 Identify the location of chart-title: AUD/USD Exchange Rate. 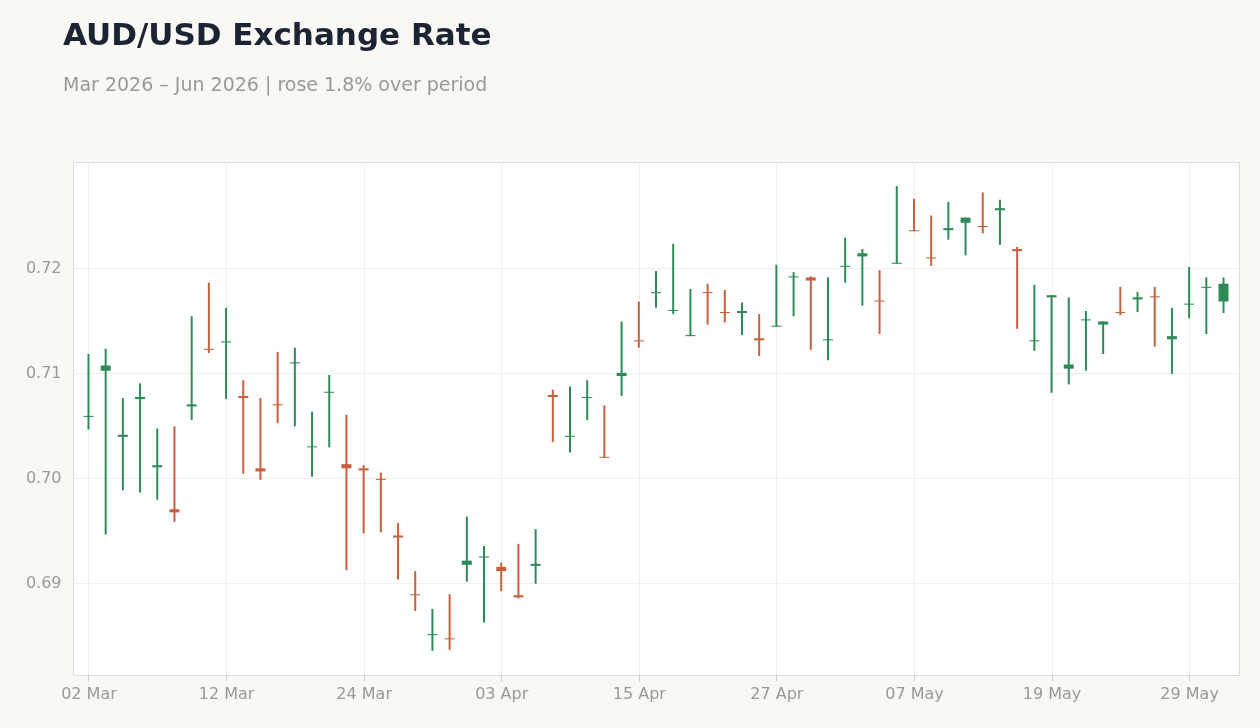
(277, 34).